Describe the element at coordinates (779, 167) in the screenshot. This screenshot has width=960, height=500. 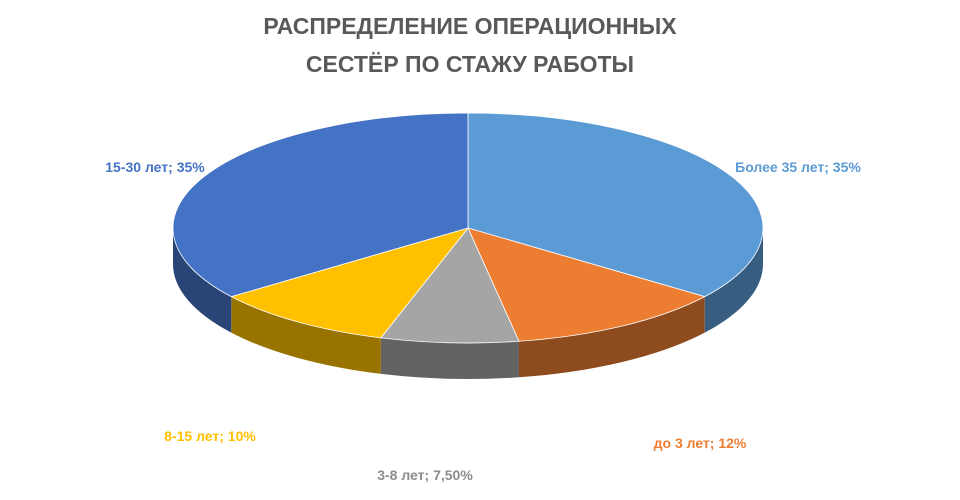
I see `data-label-category: Более 35 лет` at that location.